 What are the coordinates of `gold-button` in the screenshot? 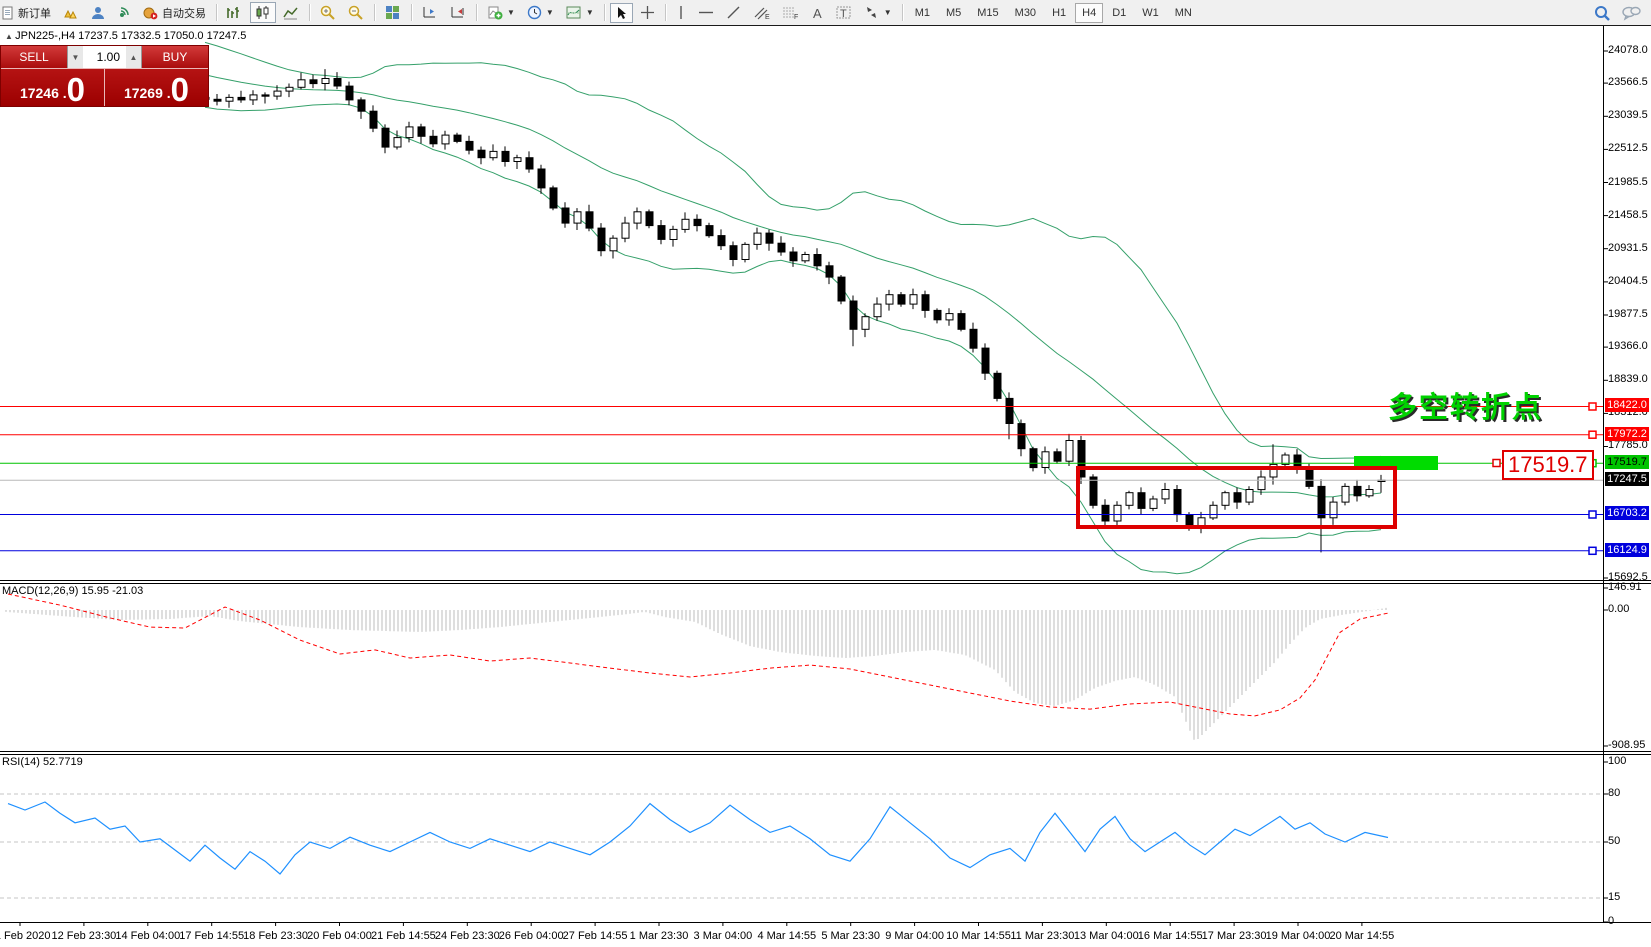 It's located at (71, 13).